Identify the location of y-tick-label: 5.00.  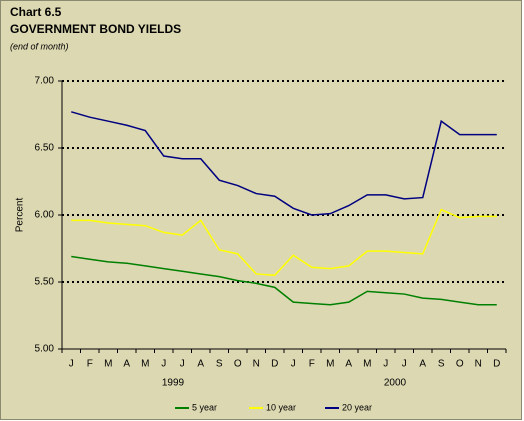
(45, 349).